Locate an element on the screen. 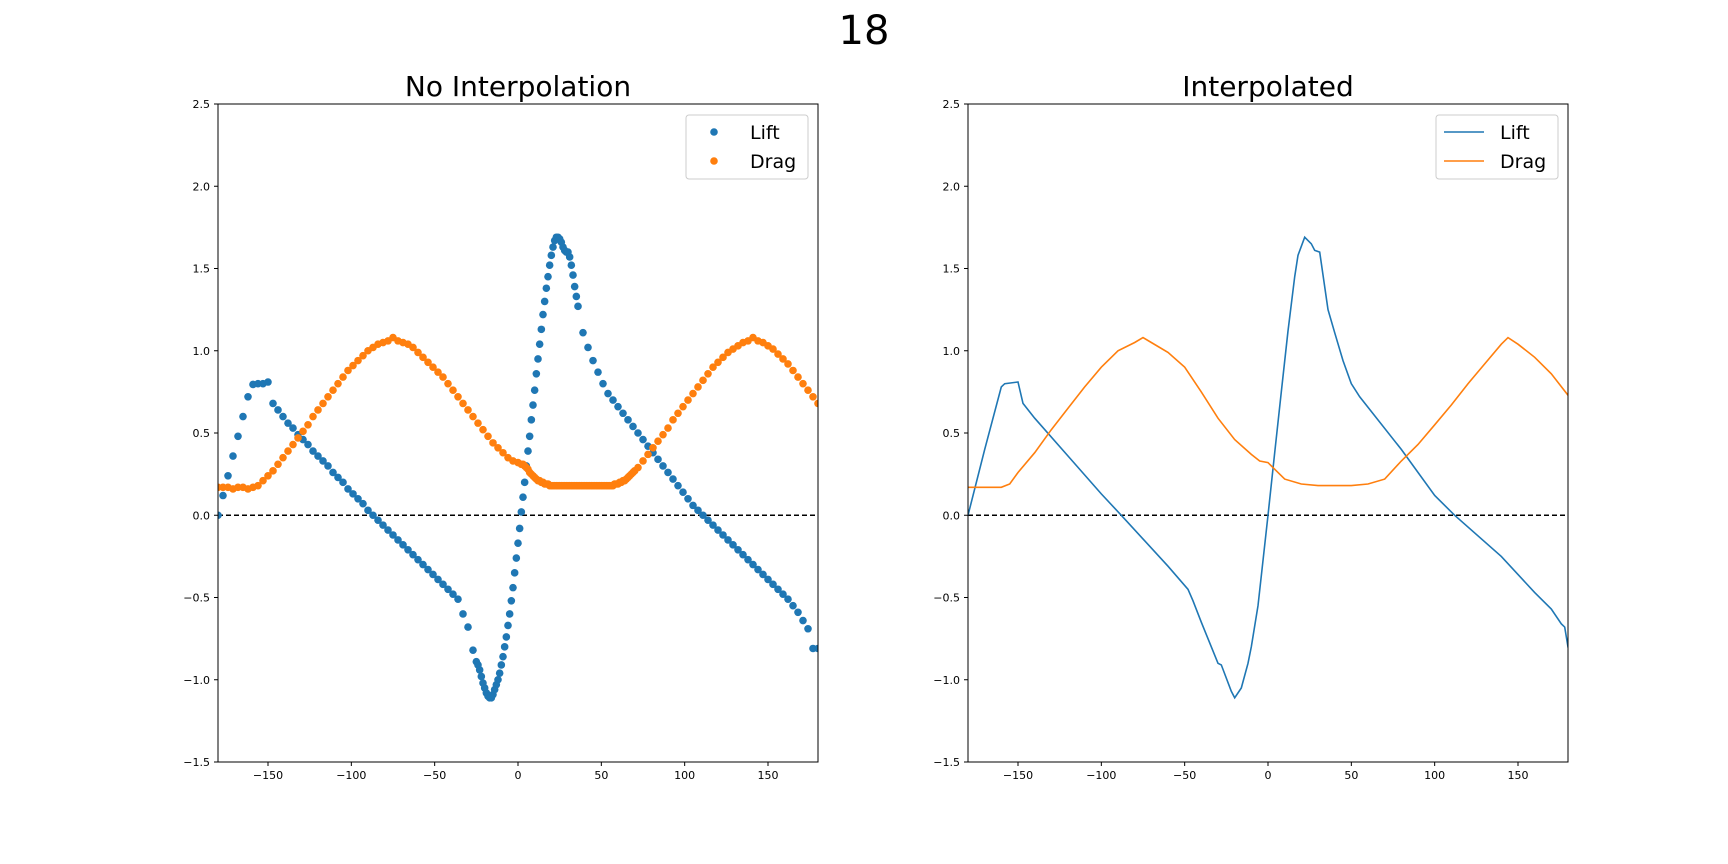  subplot-title: Interpolated is located at coordinates (1268, 86).